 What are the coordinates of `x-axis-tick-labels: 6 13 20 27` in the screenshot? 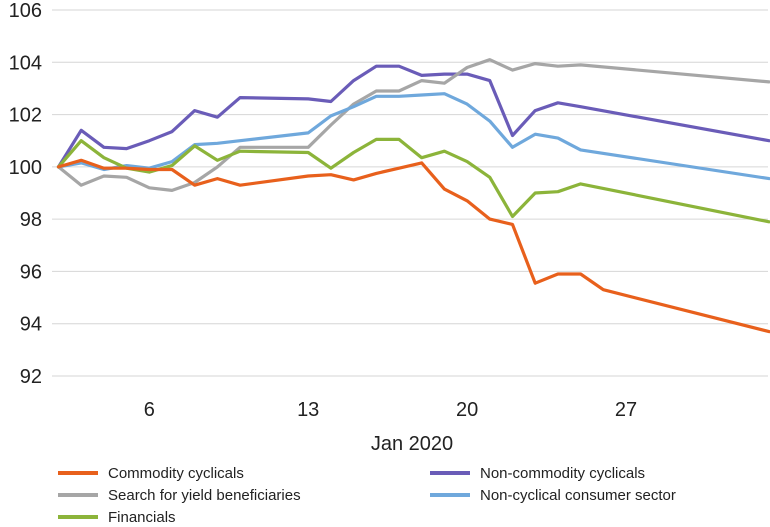 It's located at (390, 410).